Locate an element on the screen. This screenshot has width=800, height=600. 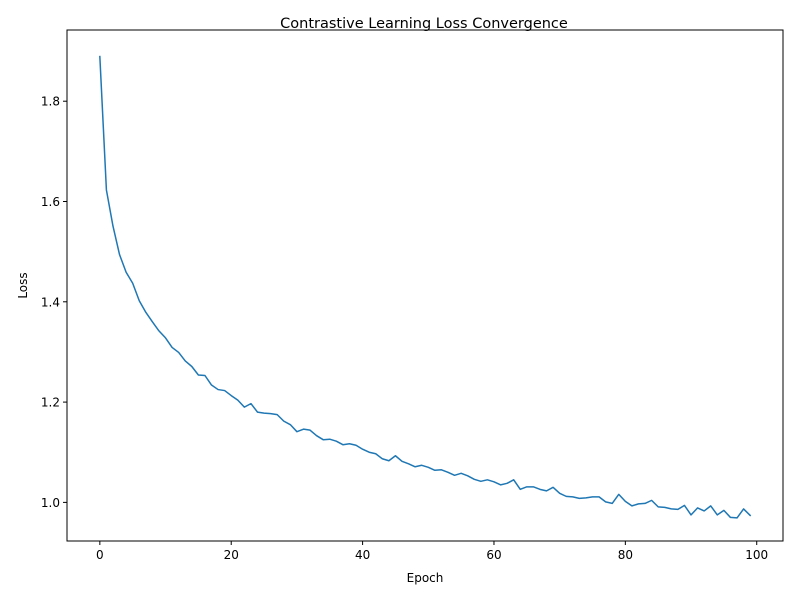
x-tick-label: 100 is located at coordinates (756, 555).